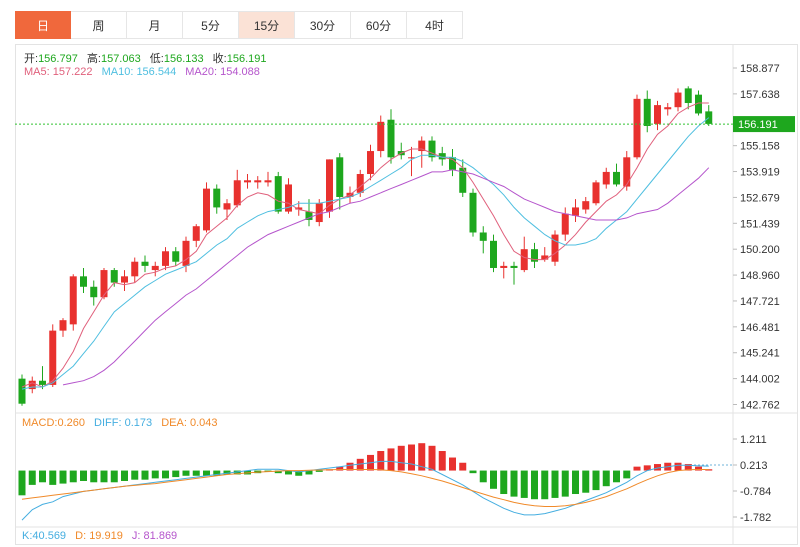 The width and height of the screenshot is (800, 547). I want to click on tab-30min: 30分, so click(323, 25).